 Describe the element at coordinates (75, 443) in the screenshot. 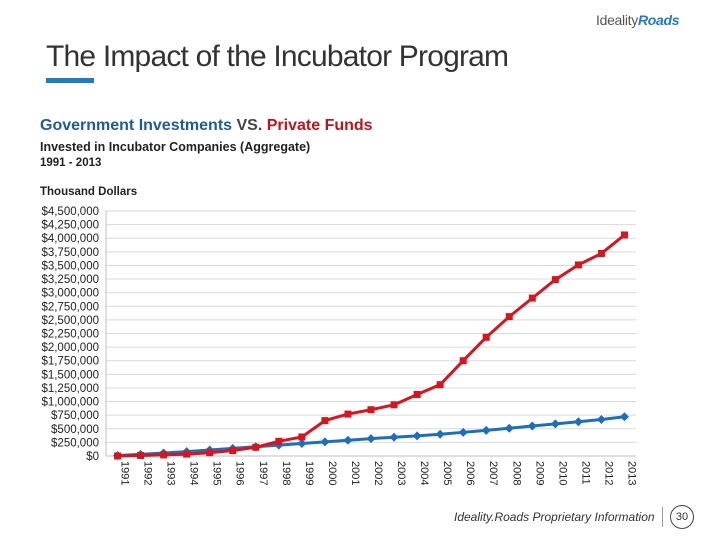

I see `y-tick-label: $250,000` at that location.